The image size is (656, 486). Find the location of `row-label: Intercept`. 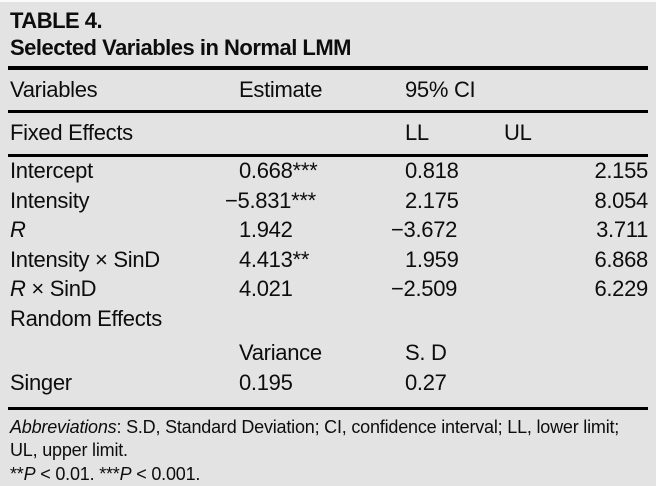

row-label: Intercept is located at coordinates (51, 171).